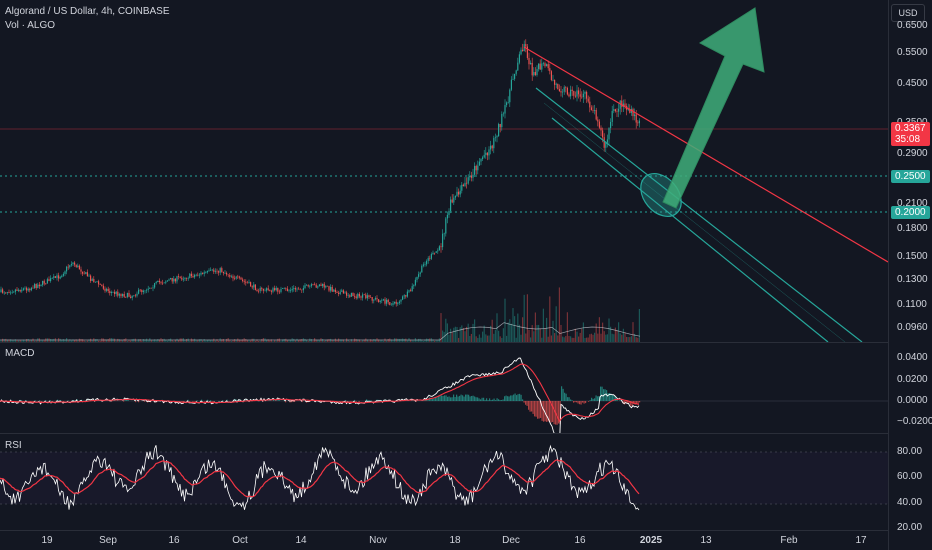 Image resolution: width=932 pixels, height=550 pixels. Describe the element at coordinates (444, 530) in the screenshot. I see `time-axis-separator` at that location.